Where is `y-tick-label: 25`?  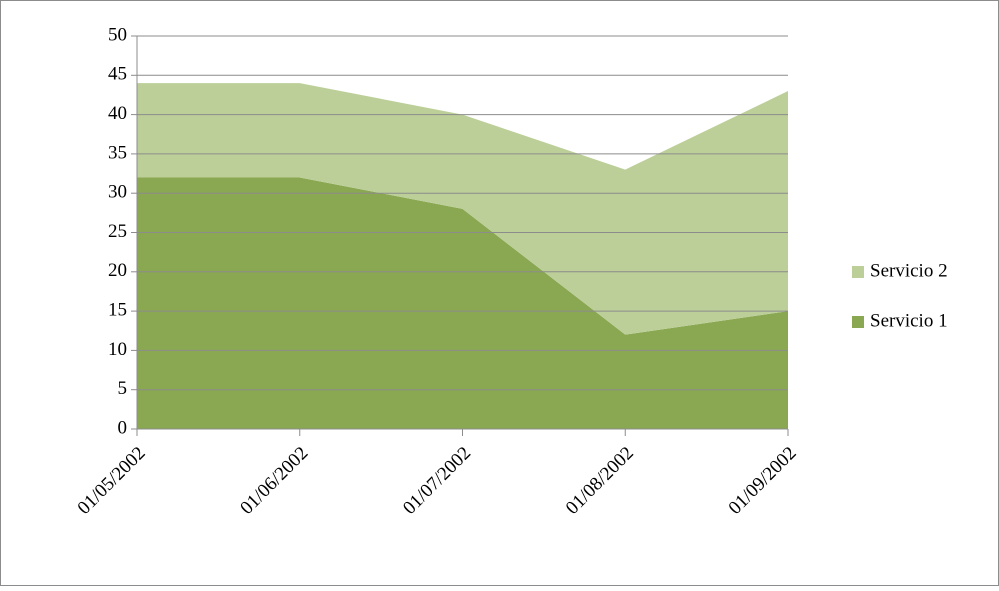 y-tick-label: 25 is located at coordinates (117, 231).